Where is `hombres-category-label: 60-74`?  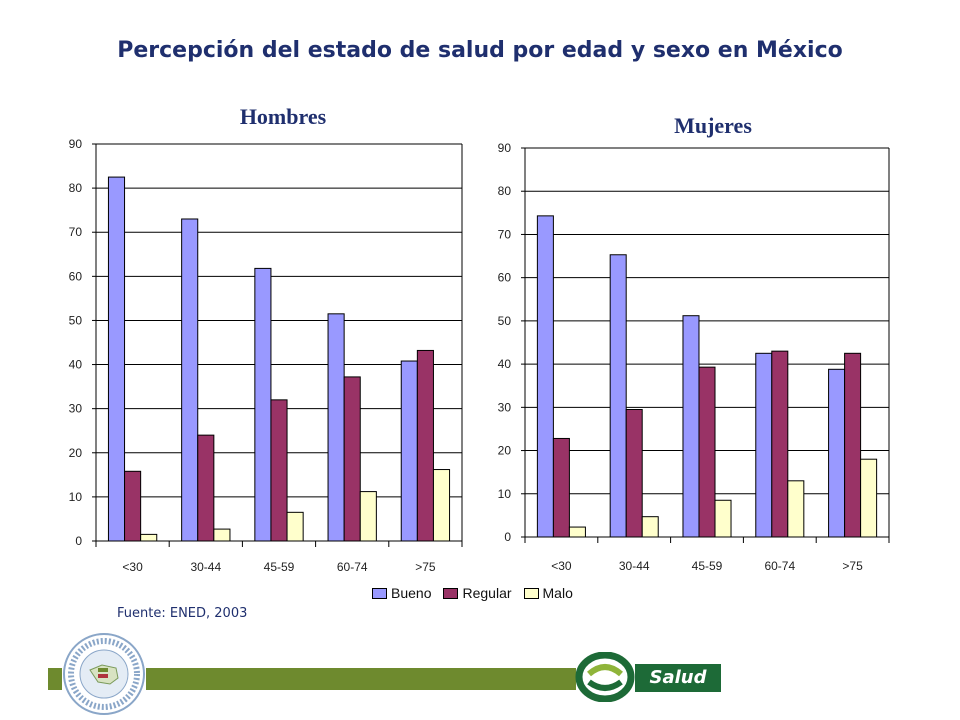 hombres-category-label: 60-74 is located at coordinates (352, 567).